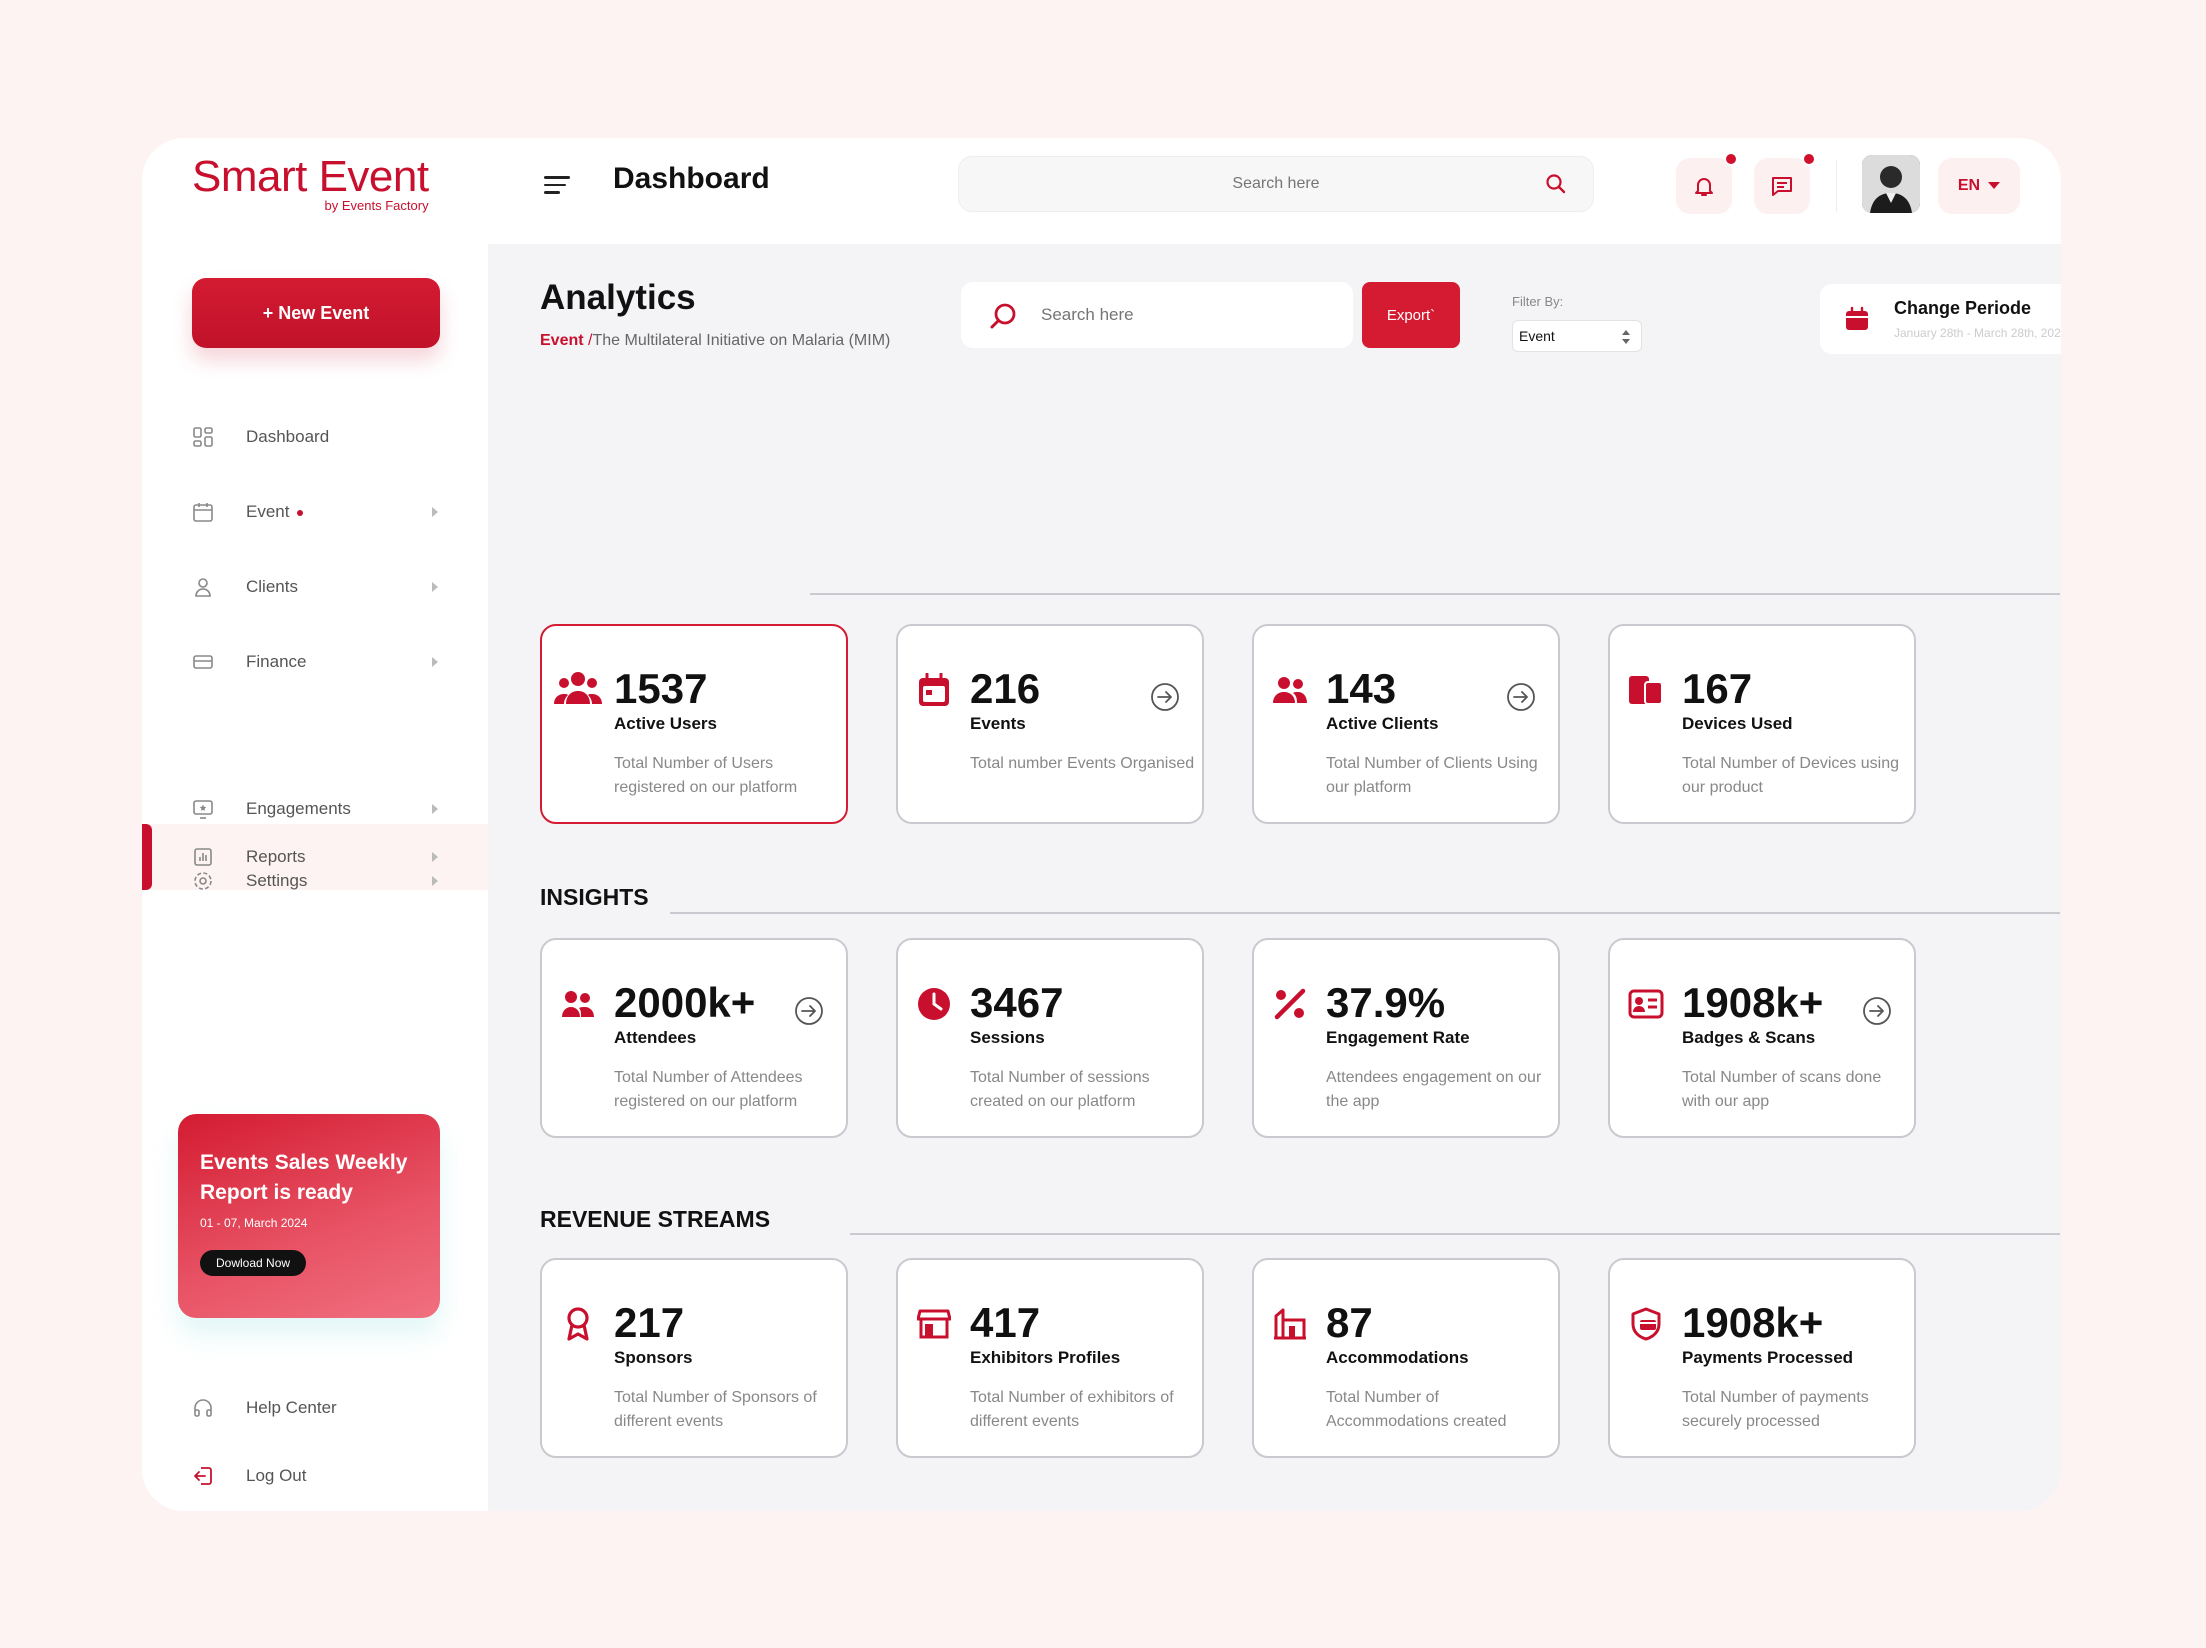  Describe the element at coordinates (618, 297) in the screenshot. I see `analytics-title: Analytics` at that location.